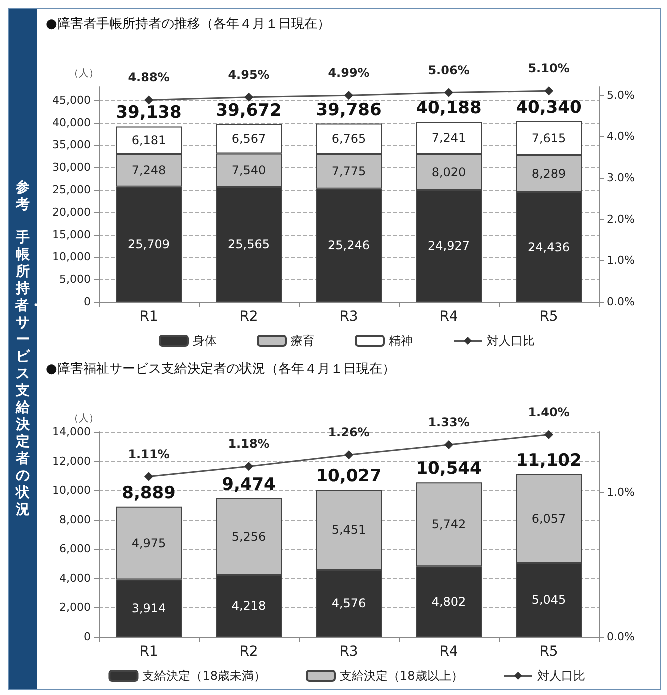  Describe the element at coordinates (249, 139) in the screenshot. I see `data-label: 6,567` at that location.